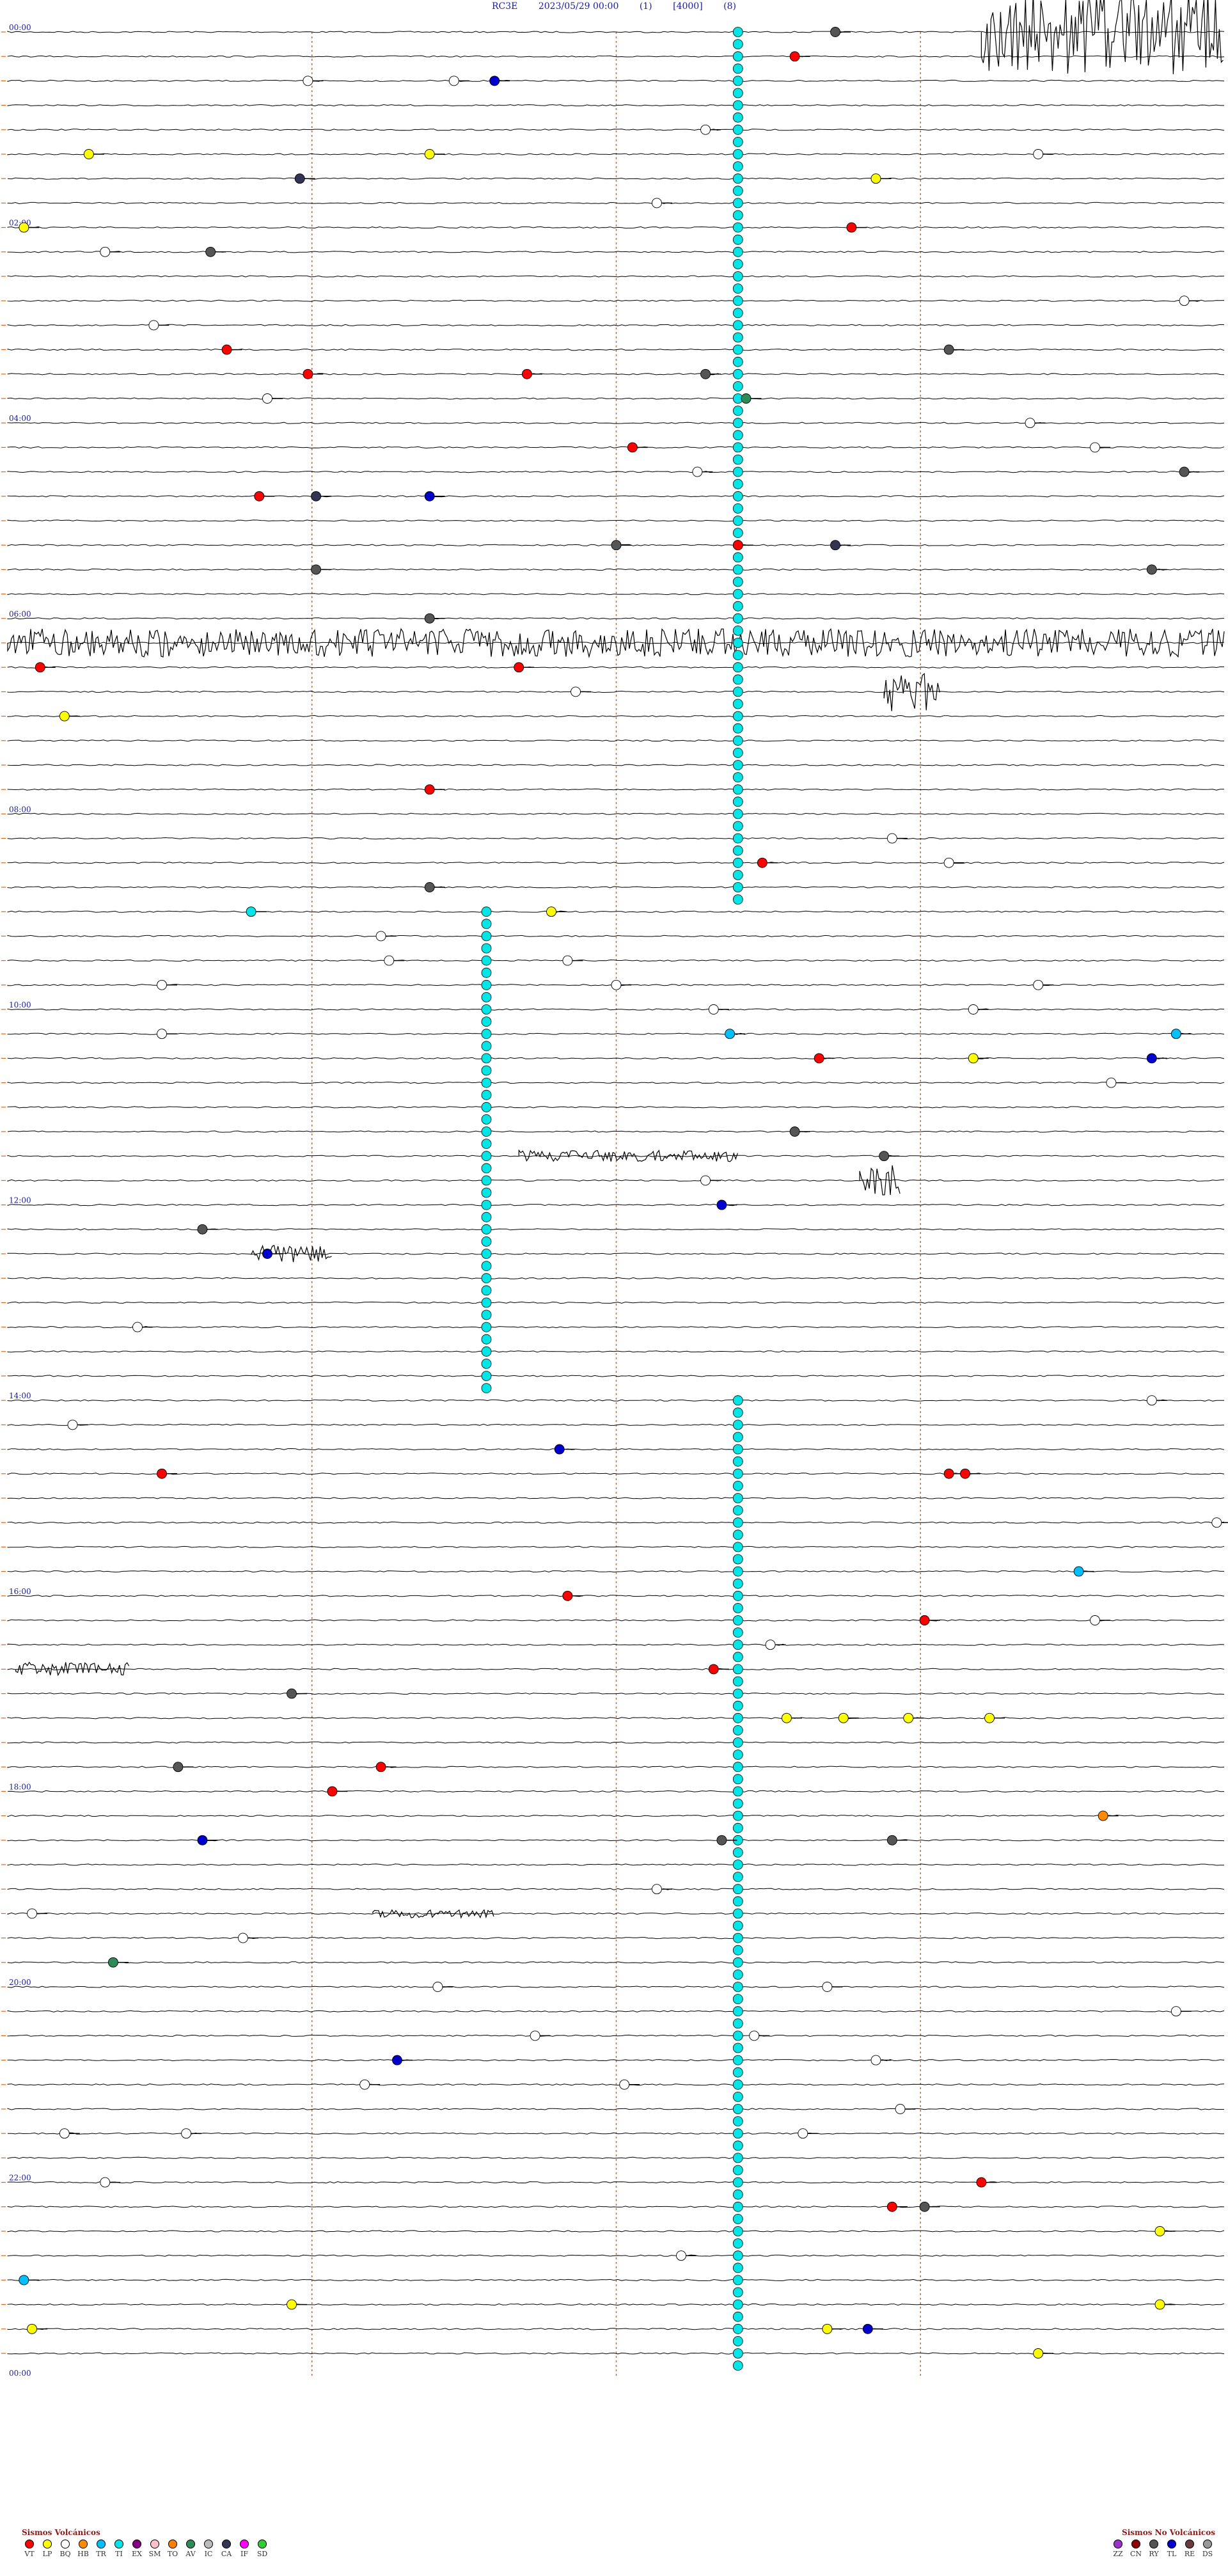 The image size is (1228, 2576). I want to click on legend-dot-tr, so click(101, 2544).